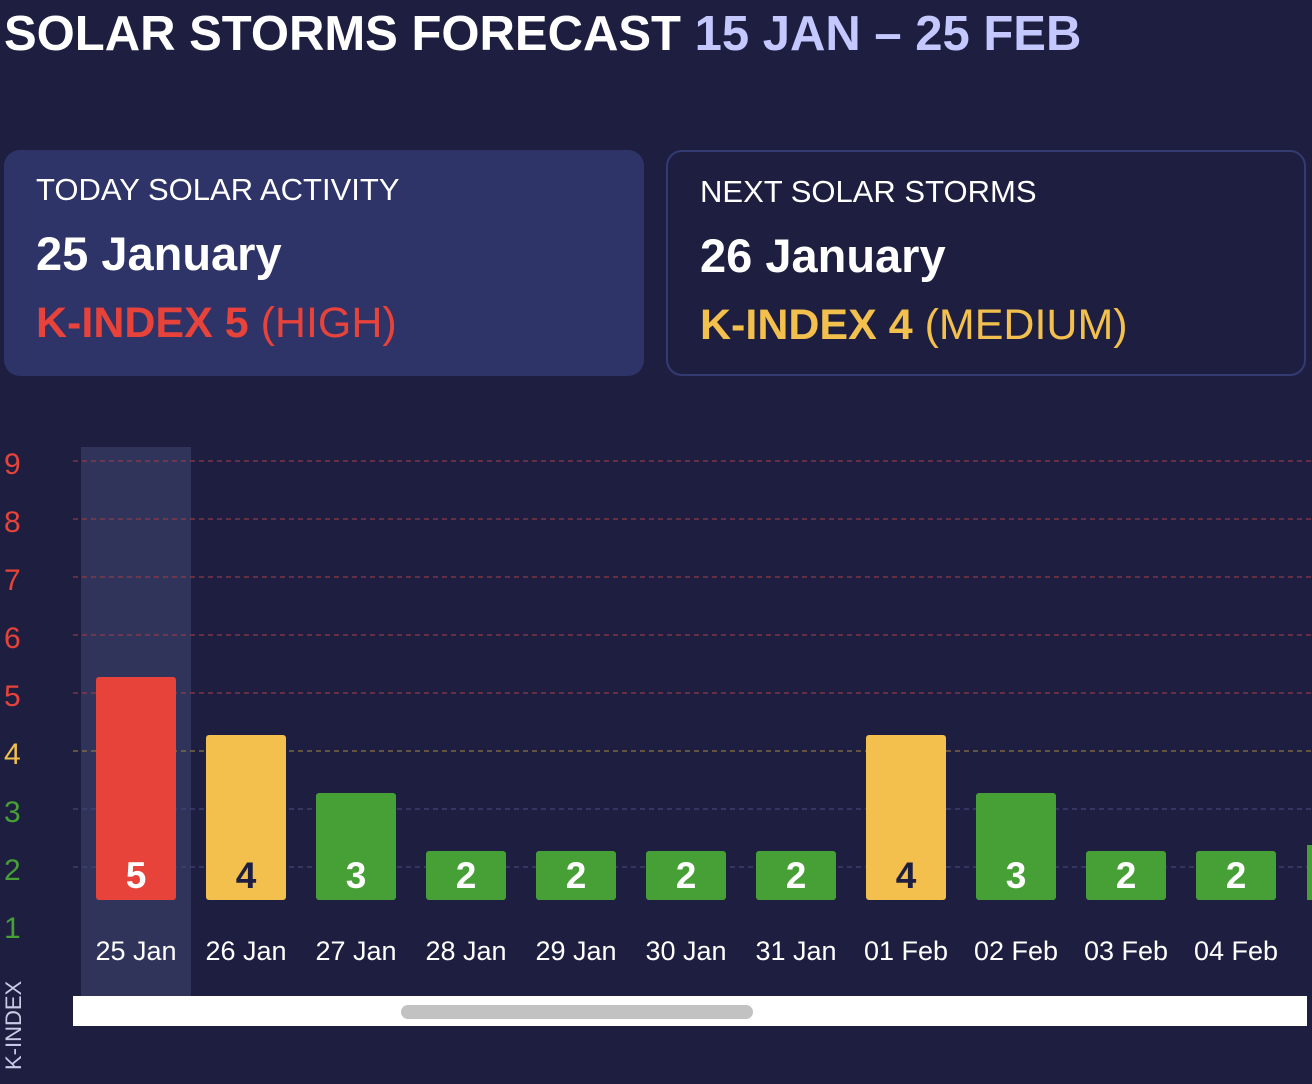  What do you see at coordinates (245, 951) in the screenshot?
I see `x-tick-label: 26 Jan` at bounding box center [245, 951].